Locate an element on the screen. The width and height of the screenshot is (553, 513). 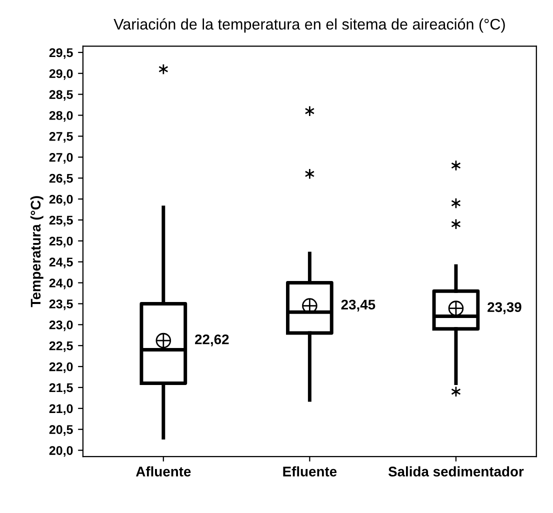
y-tick-label: 21,0 is located at coordinates (61, 409).